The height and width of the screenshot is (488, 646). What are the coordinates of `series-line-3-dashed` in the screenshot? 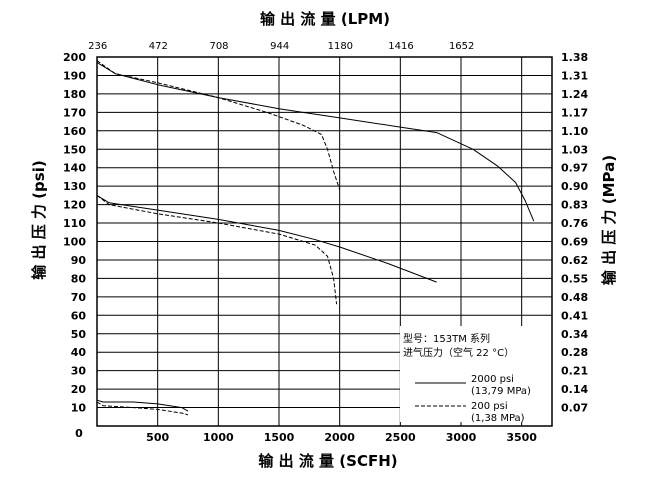 It's located at (217, 250).